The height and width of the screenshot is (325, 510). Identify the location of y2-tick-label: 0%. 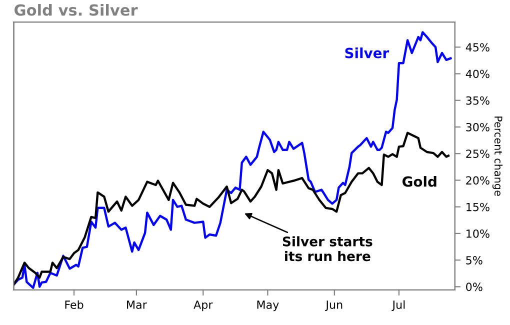
(474, 287).